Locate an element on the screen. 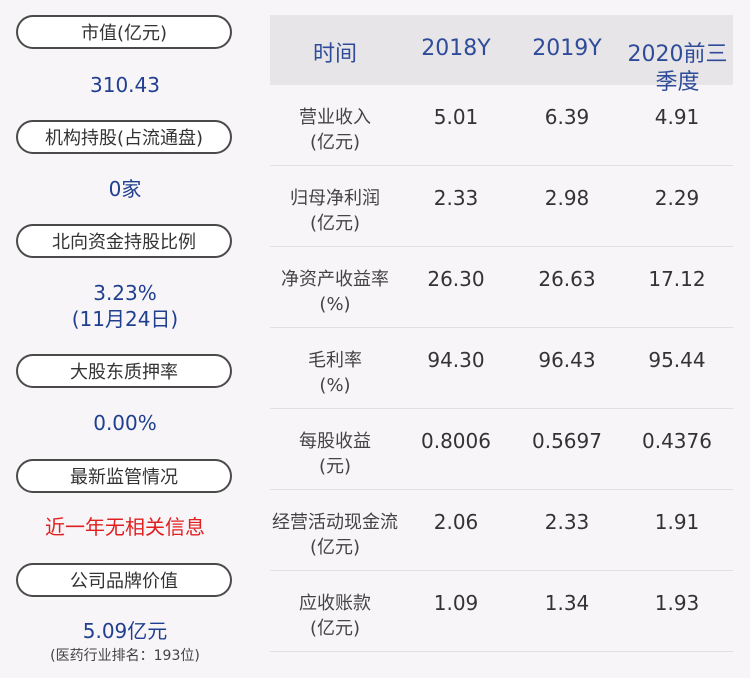  regulation-value: 近一年无相关信息 is located at coordinates (125, 527).